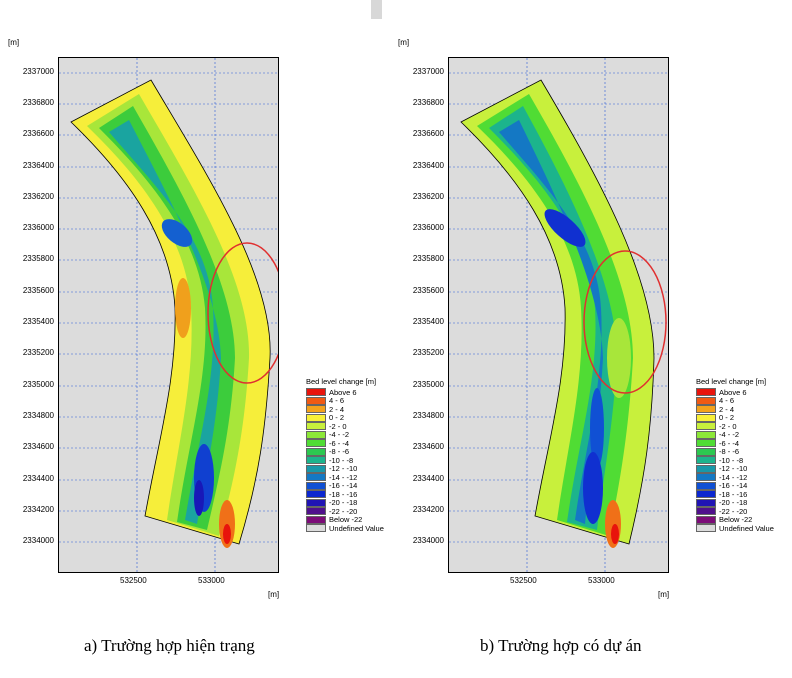 This screenshot has height=678, width=792. Describe the element at coordinates (376, 9) in the screenshot. I see `top-gray-bar` at that location.